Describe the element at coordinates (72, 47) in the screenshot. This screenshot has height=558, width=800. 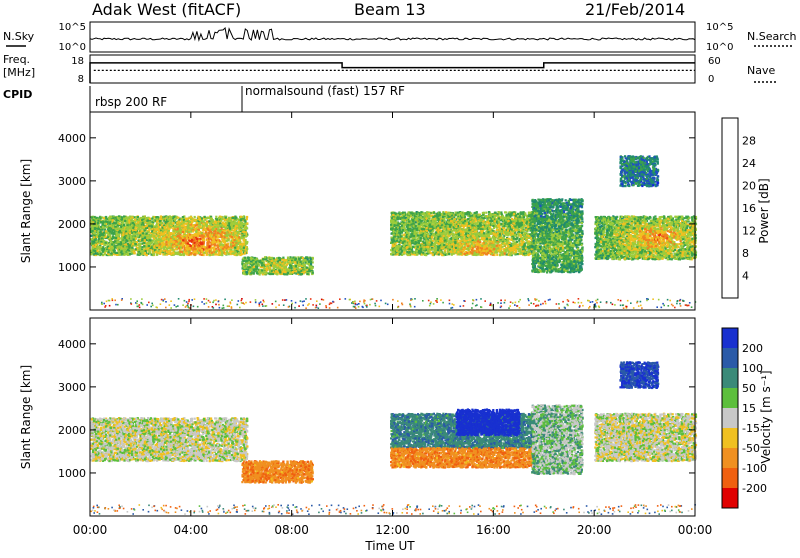
I see `noise-left-tick-bottom: 10^0` at that location.